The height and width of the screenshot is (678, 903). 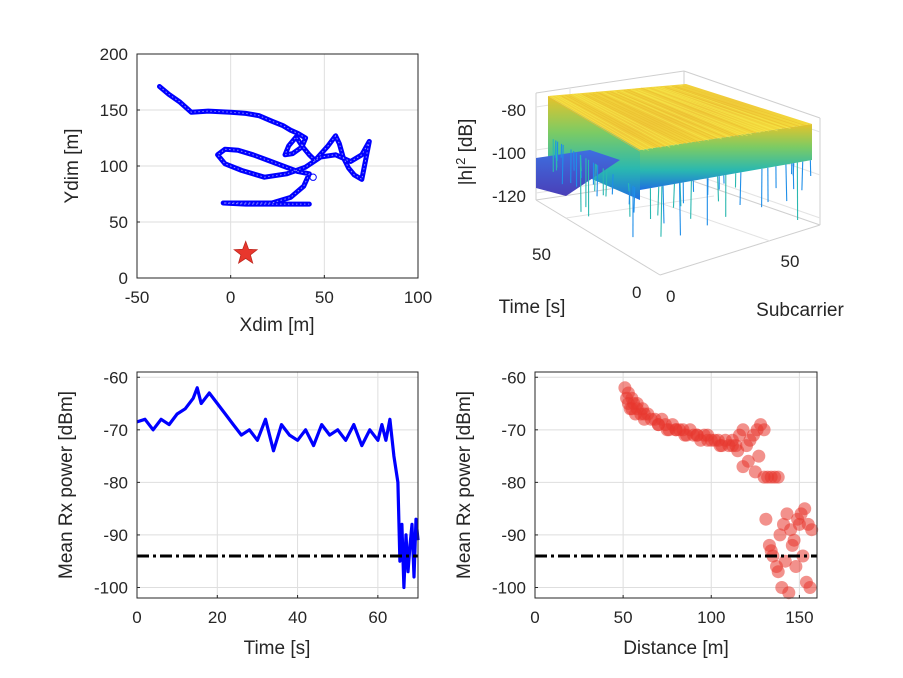 What do you see at coordinates (676, 648) in the screenshot?
I see `rx-distance-x-label: Distance [m]` at bounding box center [676, 648].